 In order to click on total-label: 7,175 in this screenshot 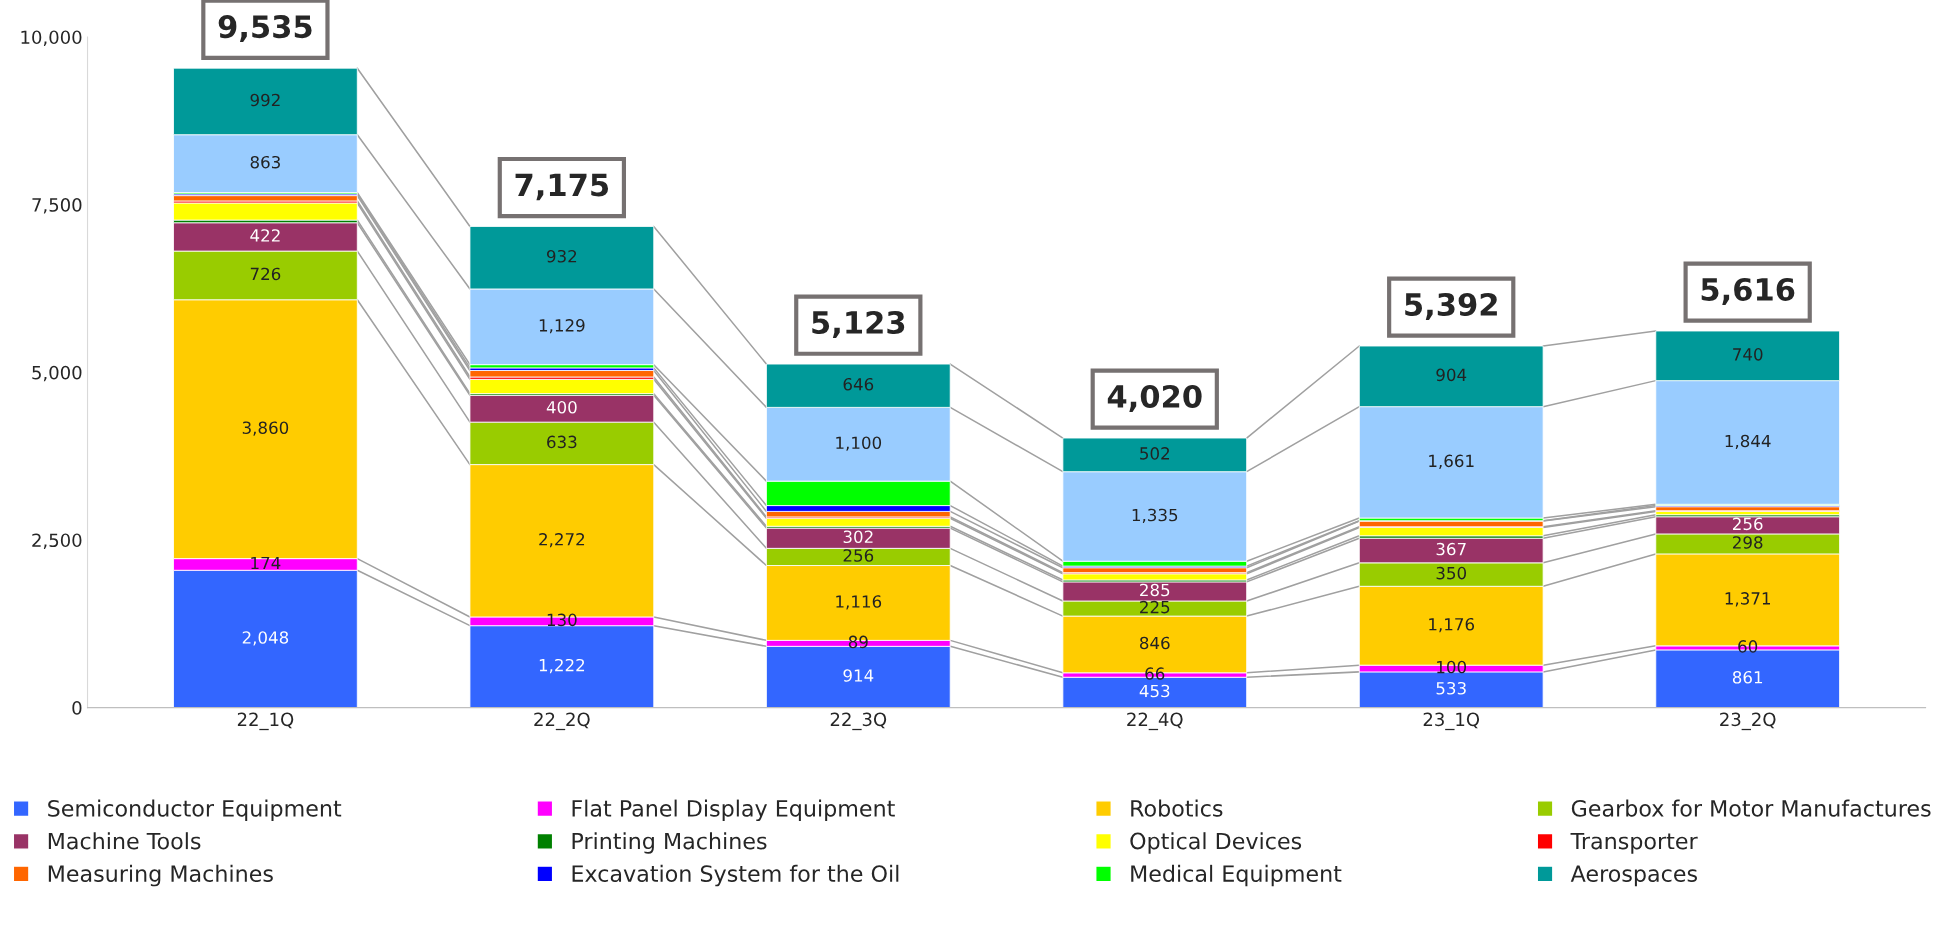, I will do `click(562, 187)`.